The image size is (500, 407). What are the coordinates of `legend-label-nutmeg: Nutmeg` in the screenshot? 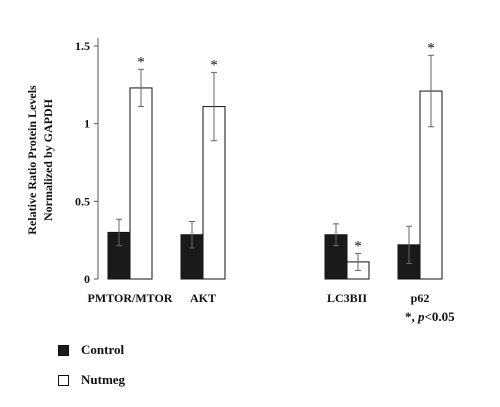 It's located at (103, 379).